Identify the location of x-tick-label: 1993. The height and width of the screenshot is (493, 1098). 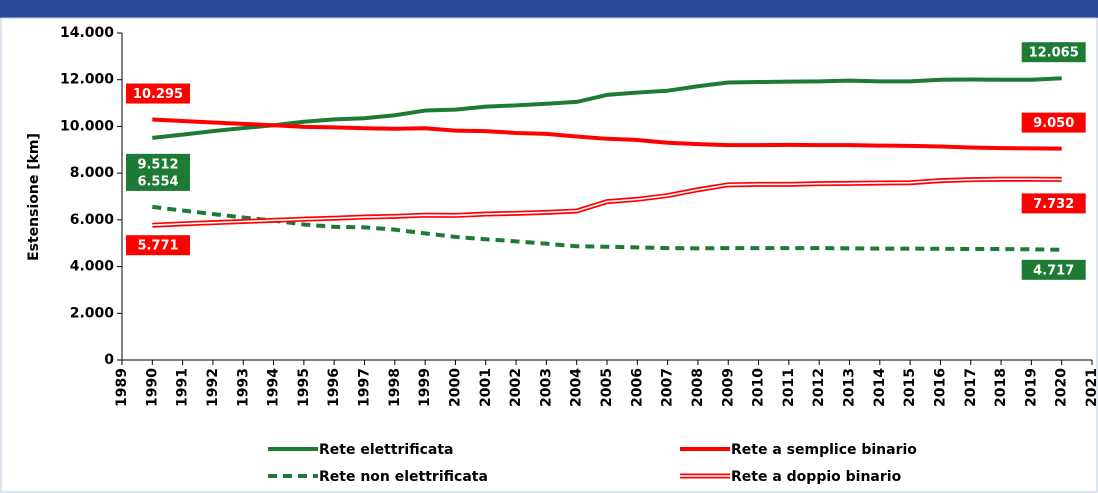
(243, 387).